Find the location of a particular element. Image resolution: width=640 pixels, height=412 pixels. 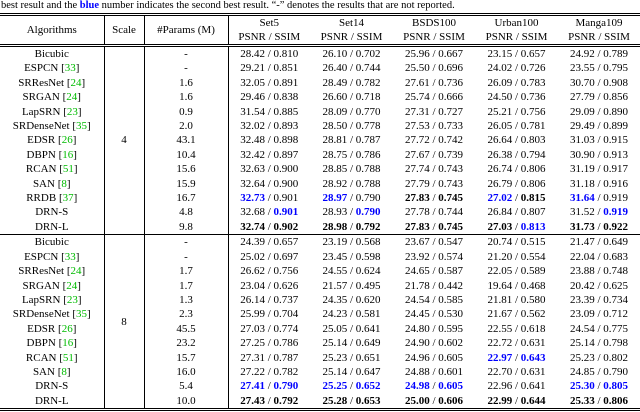

metric-cell: 22.96 / 0.641 is located at coordinates (516, 386).